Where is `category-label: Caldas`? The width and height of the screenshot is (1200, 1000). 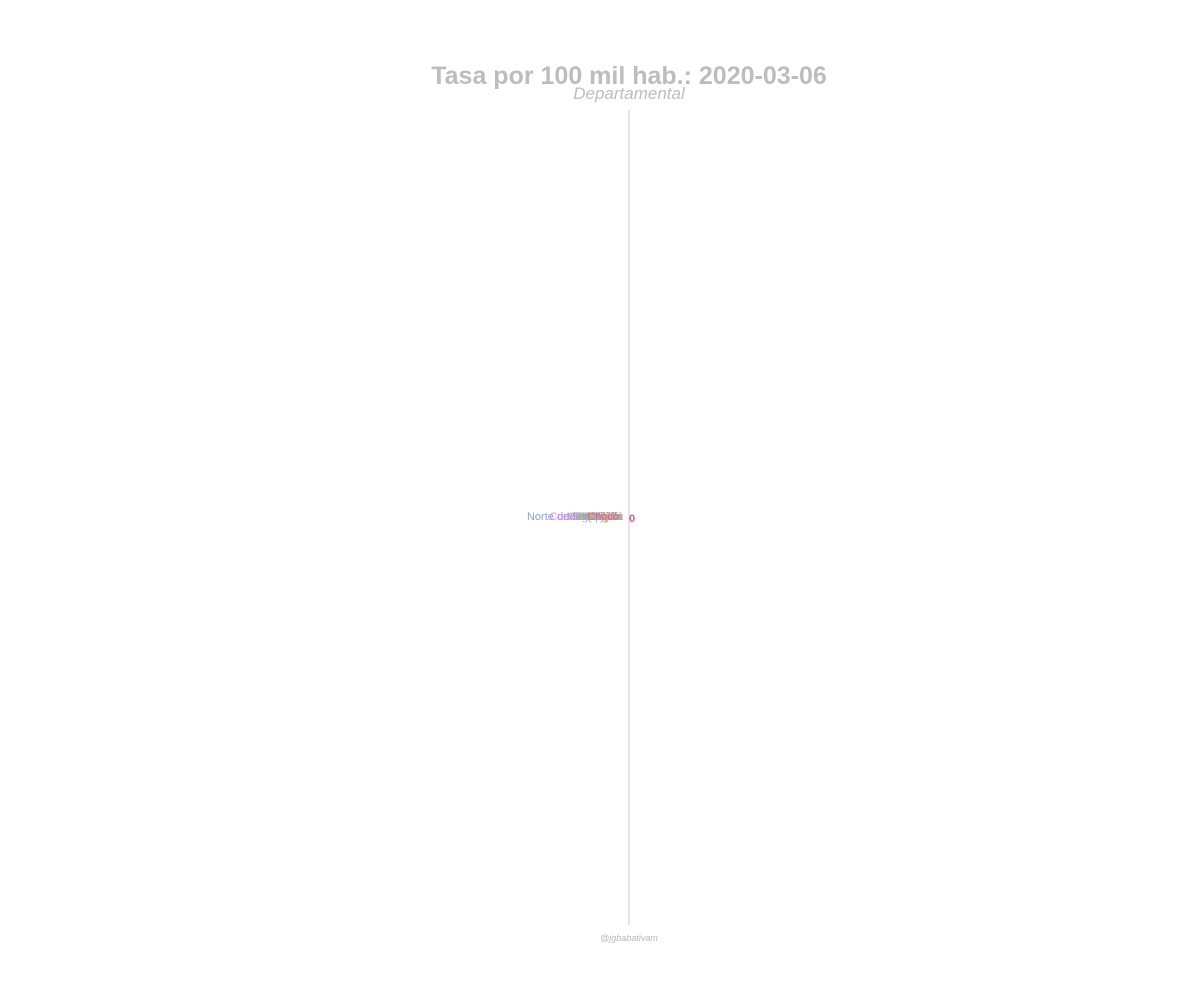
category-label: Caldas is located at coordinates (604, 517).